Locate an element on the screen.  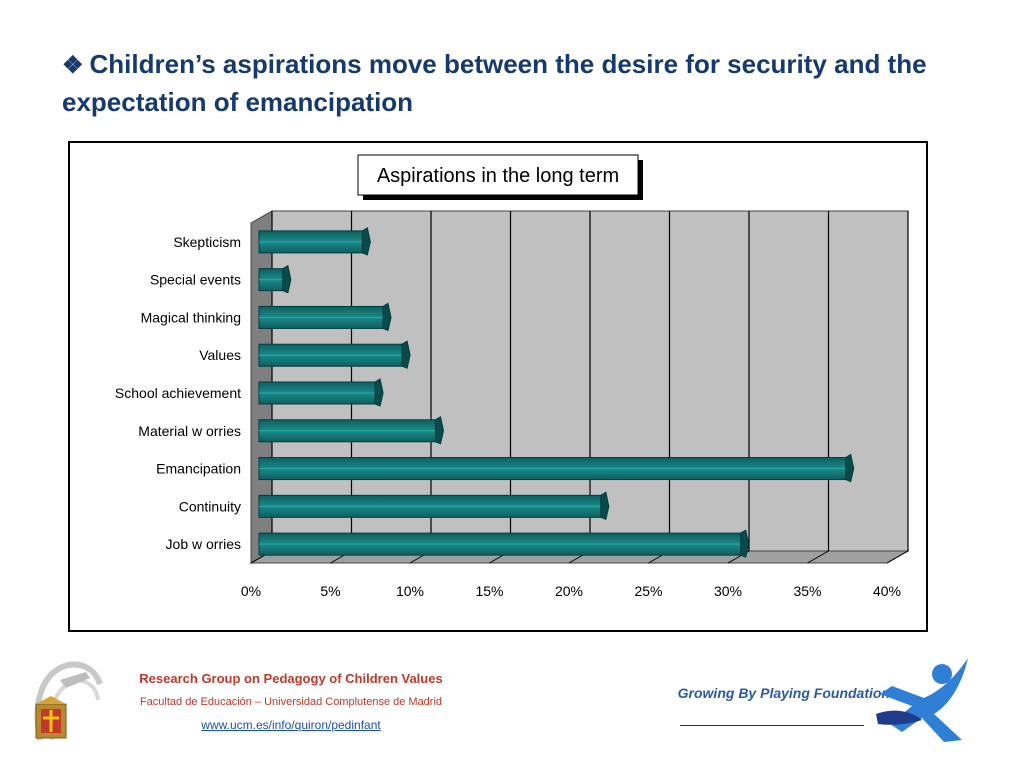
x-tick-label: 35% is located at coordinates (807, 591).